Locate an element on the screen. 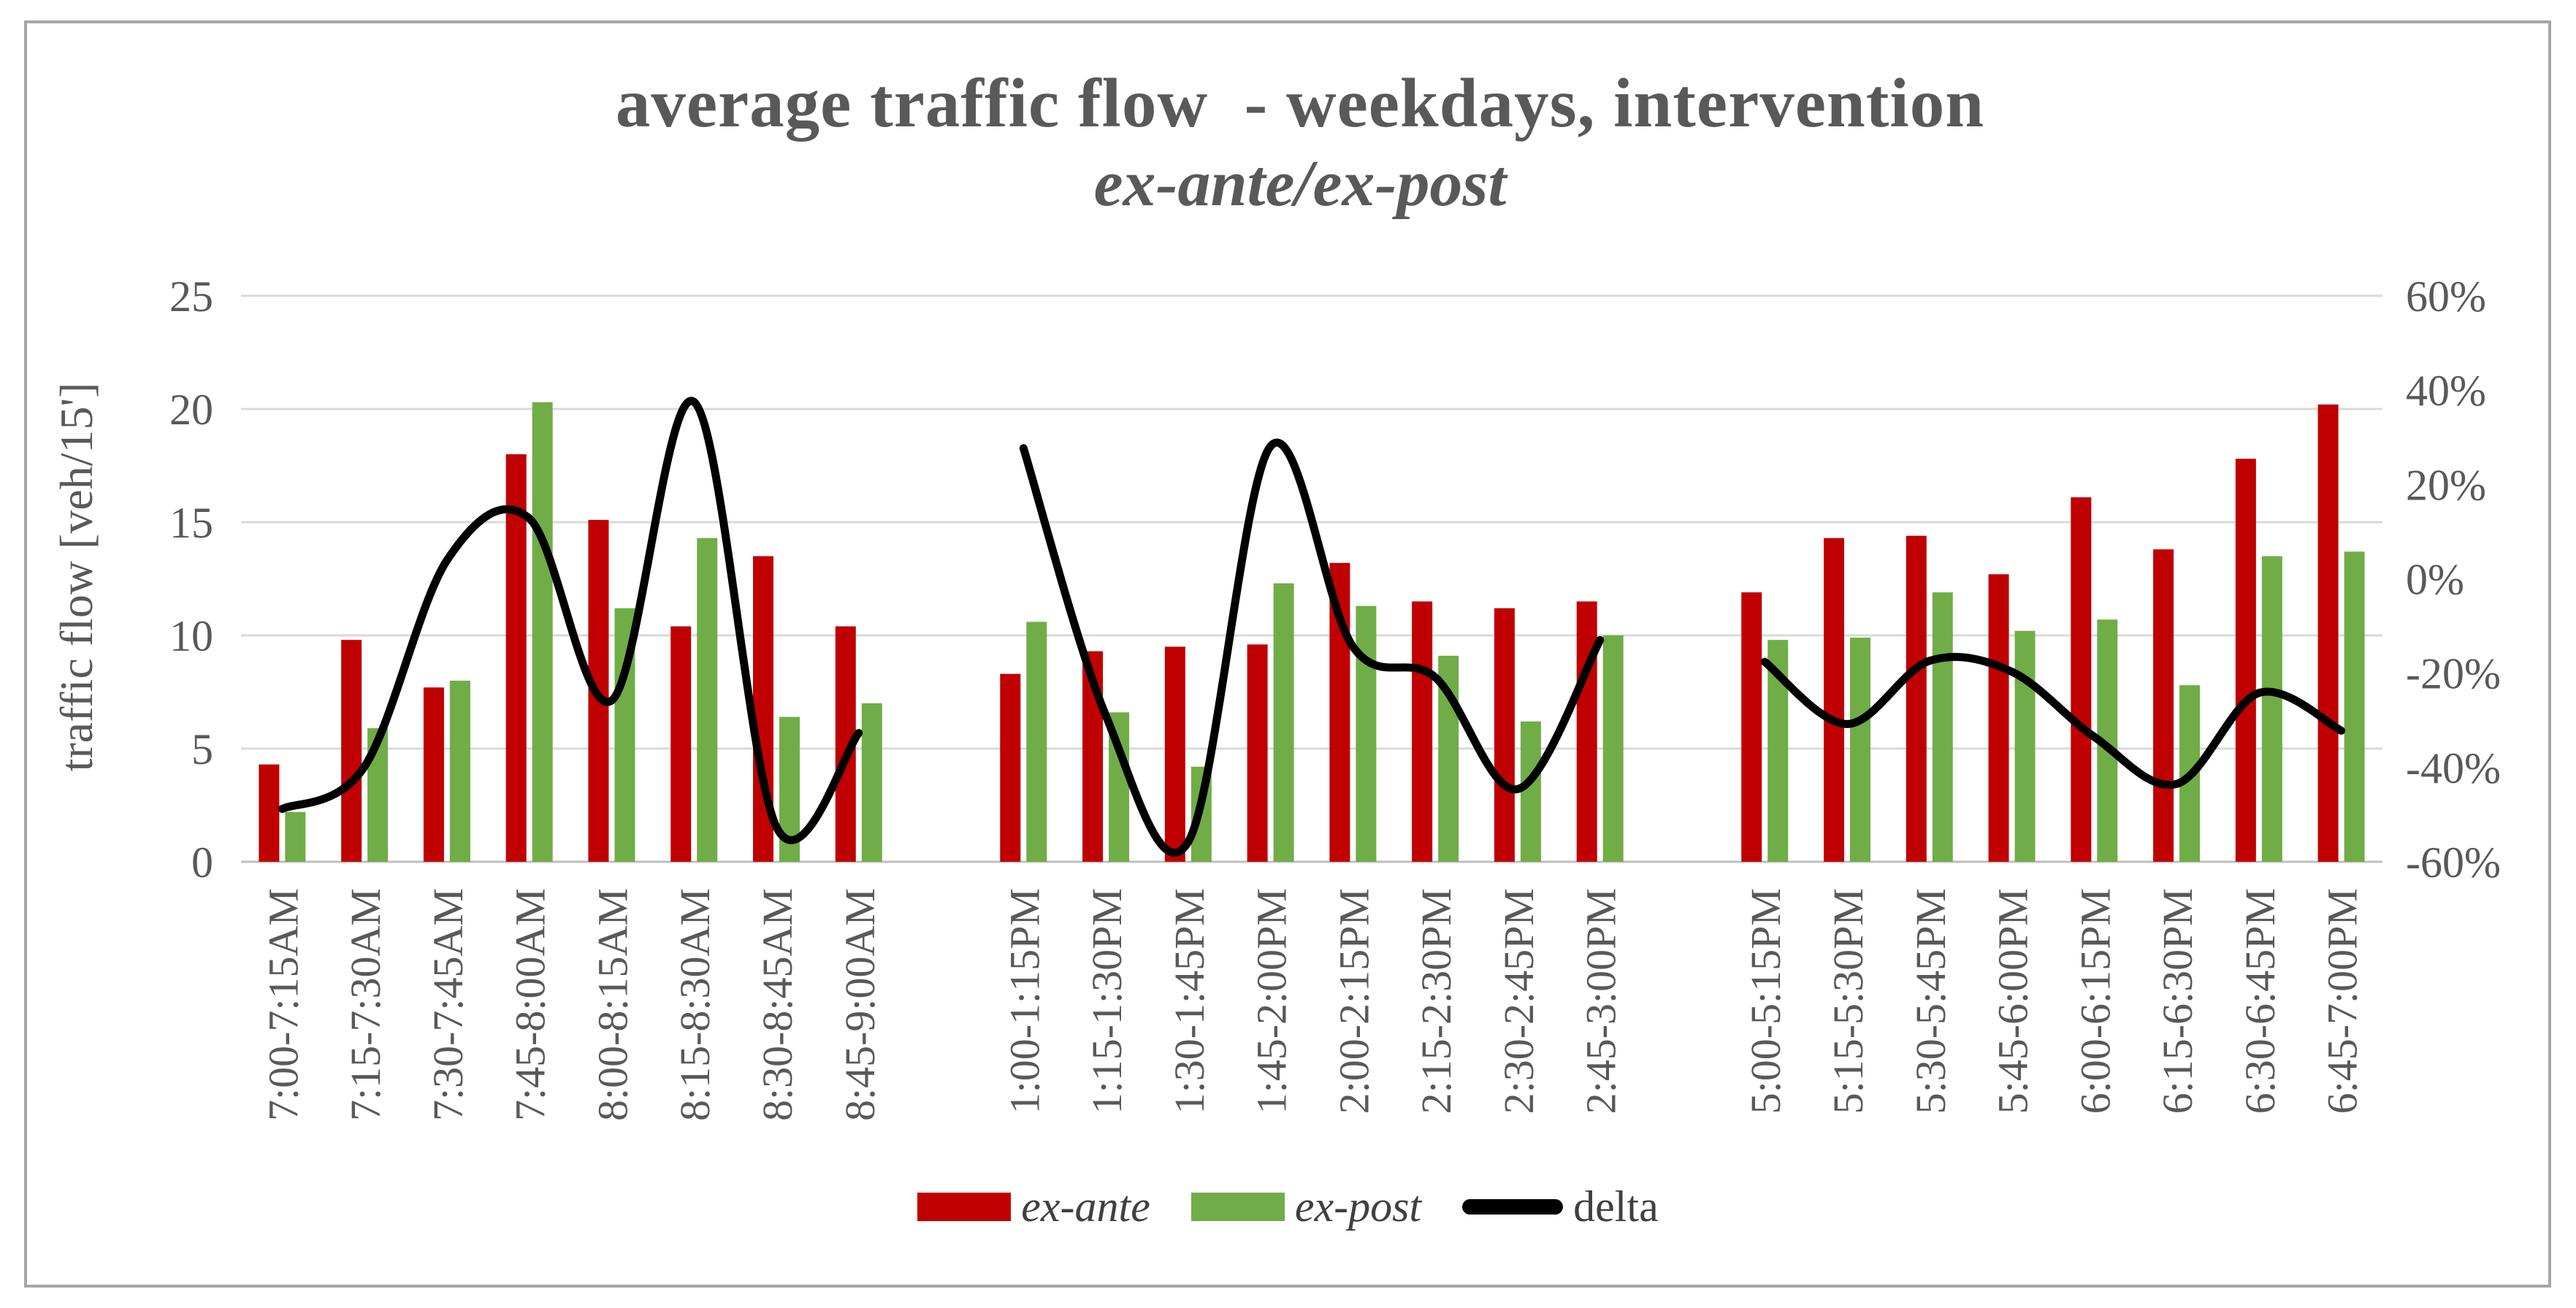 Image resolution: width=2576 pixels, height=1308 pixels. left-tick-label: 10 is located at coordinates (191, 636).